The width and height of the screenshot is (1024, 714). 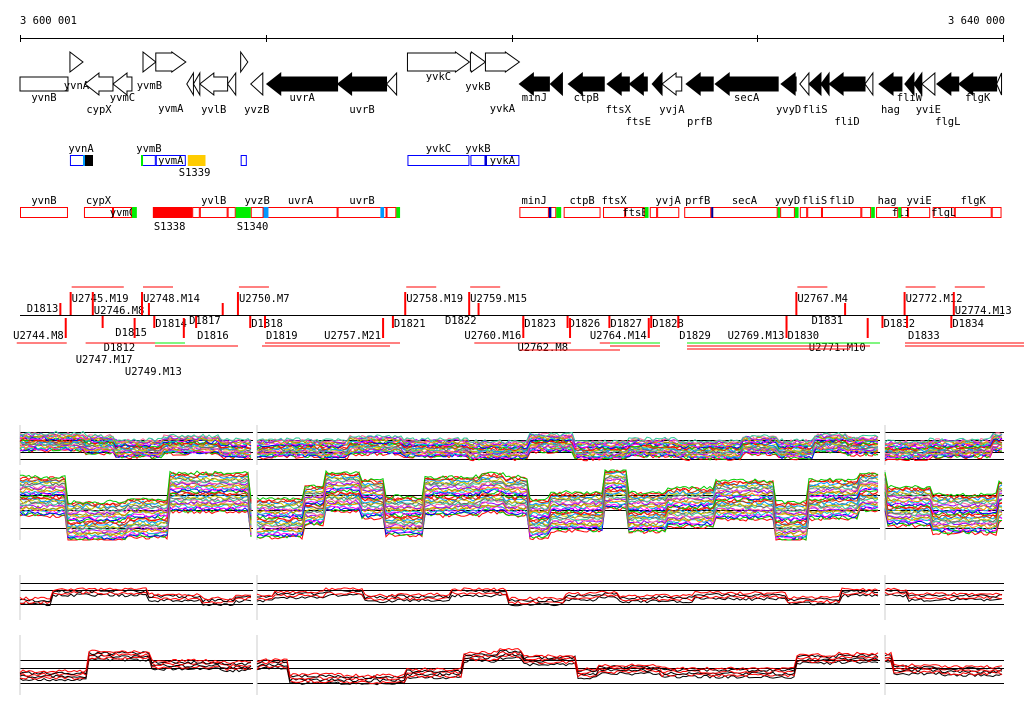 I want to click on segment-label: S1338, so click(x=170, y=227).